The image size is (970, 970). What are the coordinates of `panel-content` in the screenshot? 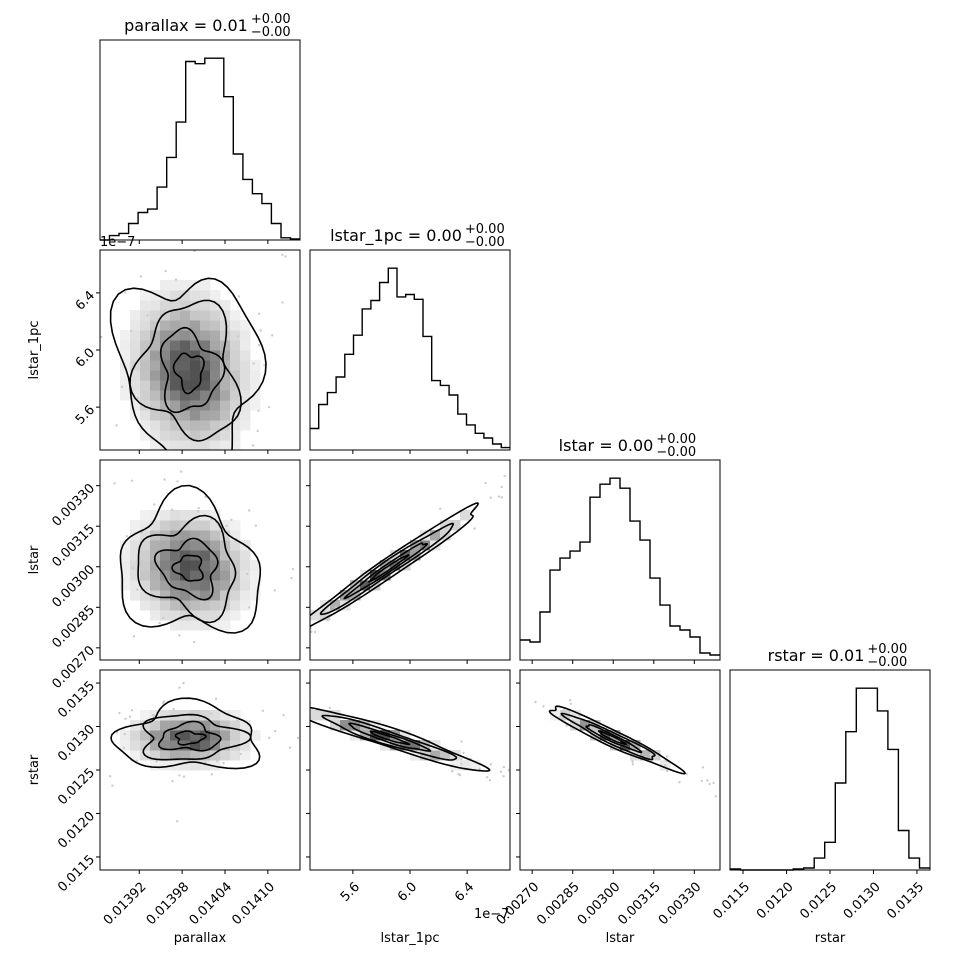 It's located at (417, 750).